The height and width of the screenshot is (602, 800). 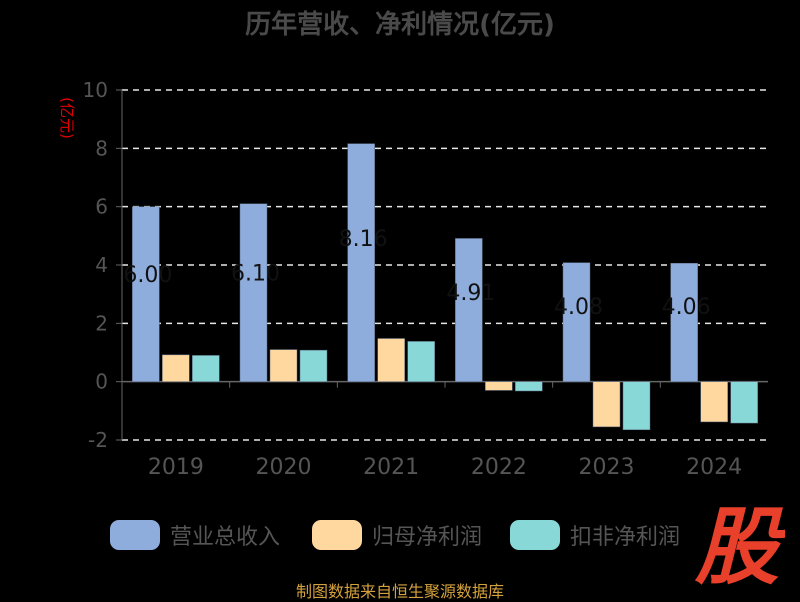 What do you see at coordinates (400, 25) in the screenshot?
I see `chart-title: 历年营收、净利情况(亿元)` at bounding box center [400, 25].